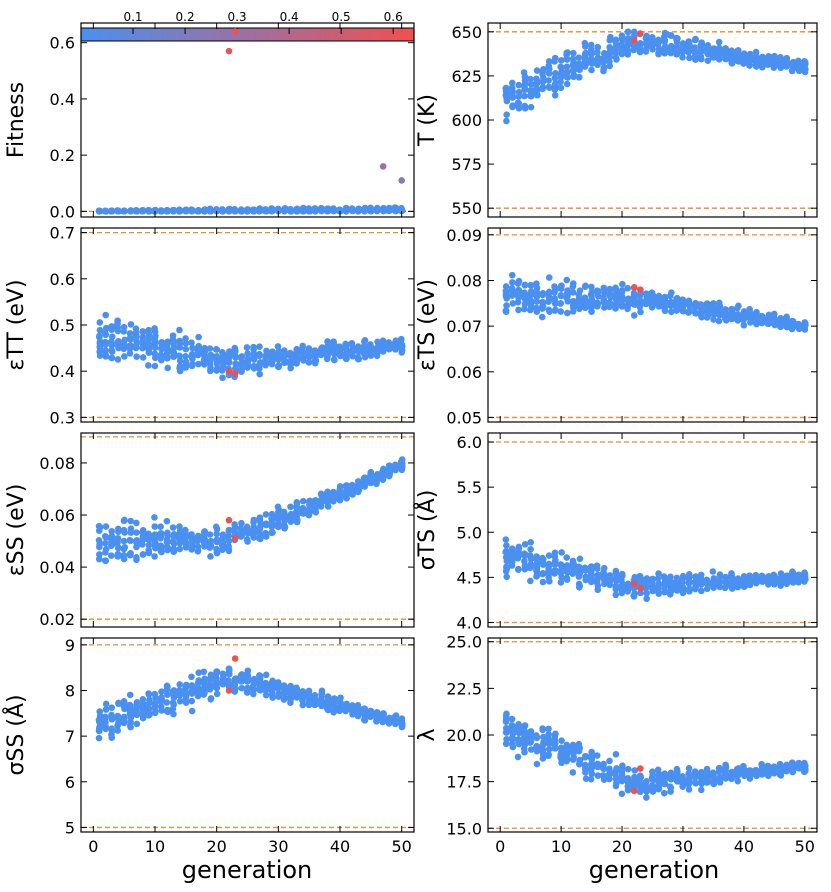  What do you see at coordinates (15, 734) in the screenshot?
I see `y-axis-label: σSS (Å)` at bounding box center [15, 734].